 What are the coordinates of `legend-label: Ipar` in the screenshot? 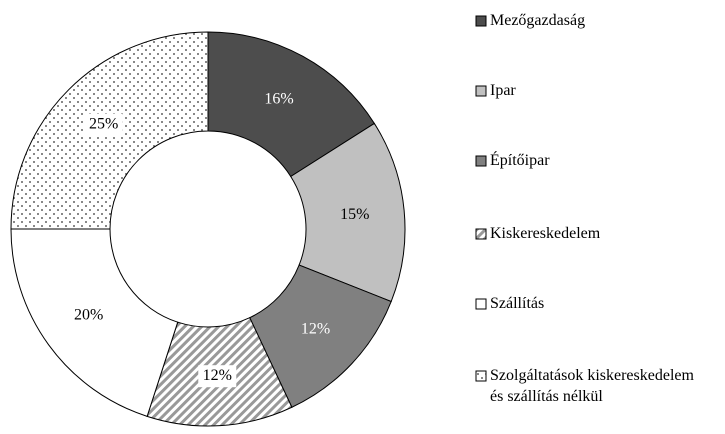 It's located at (503, 90).